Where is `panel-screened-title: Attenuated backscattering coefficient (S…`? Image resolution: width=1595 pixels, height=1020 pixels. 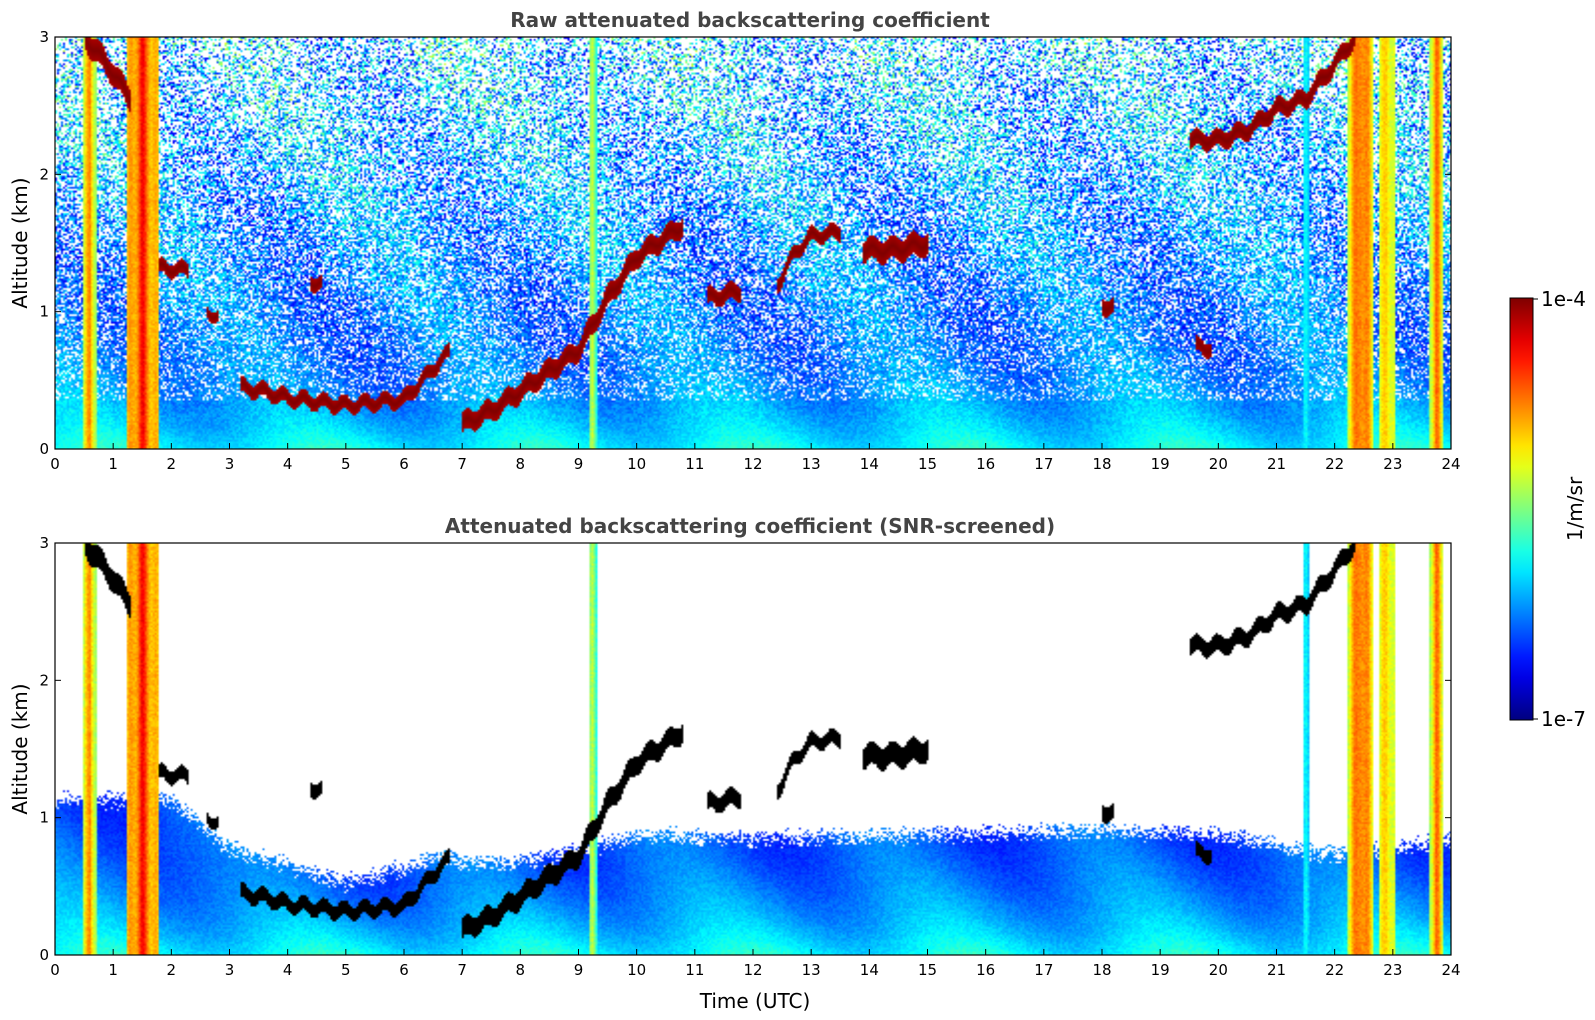
panel-screened-title: Attenuated backscattering coefficient (S… is located at coordinates (750, 526).